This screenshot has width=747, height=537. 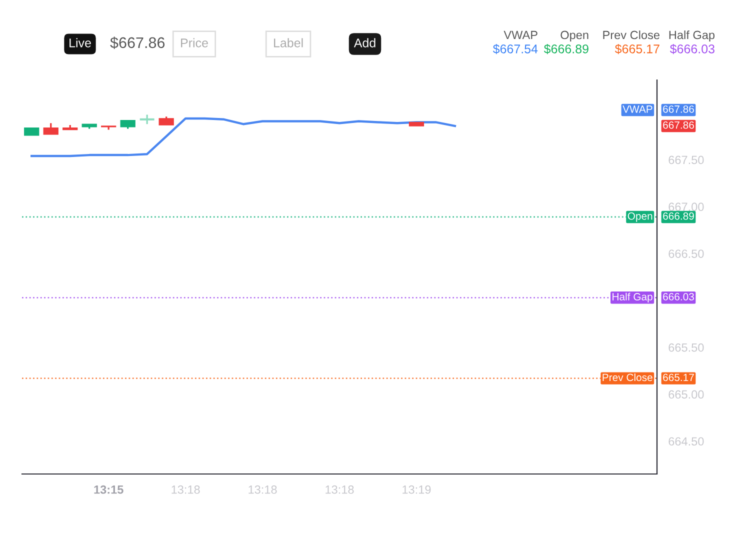 What do you see at coordinates (640, 217) in the screenshot?
I see `ref-line-label: Open` at bounding box center [640, 217].